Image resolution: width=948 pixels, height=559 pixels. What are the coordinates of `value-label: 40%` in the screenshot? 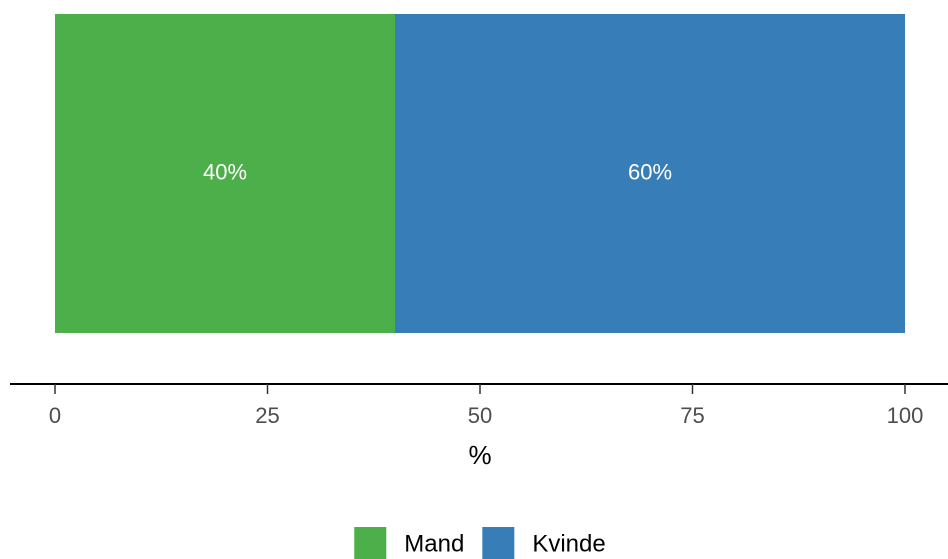 It's located at (225, 171).